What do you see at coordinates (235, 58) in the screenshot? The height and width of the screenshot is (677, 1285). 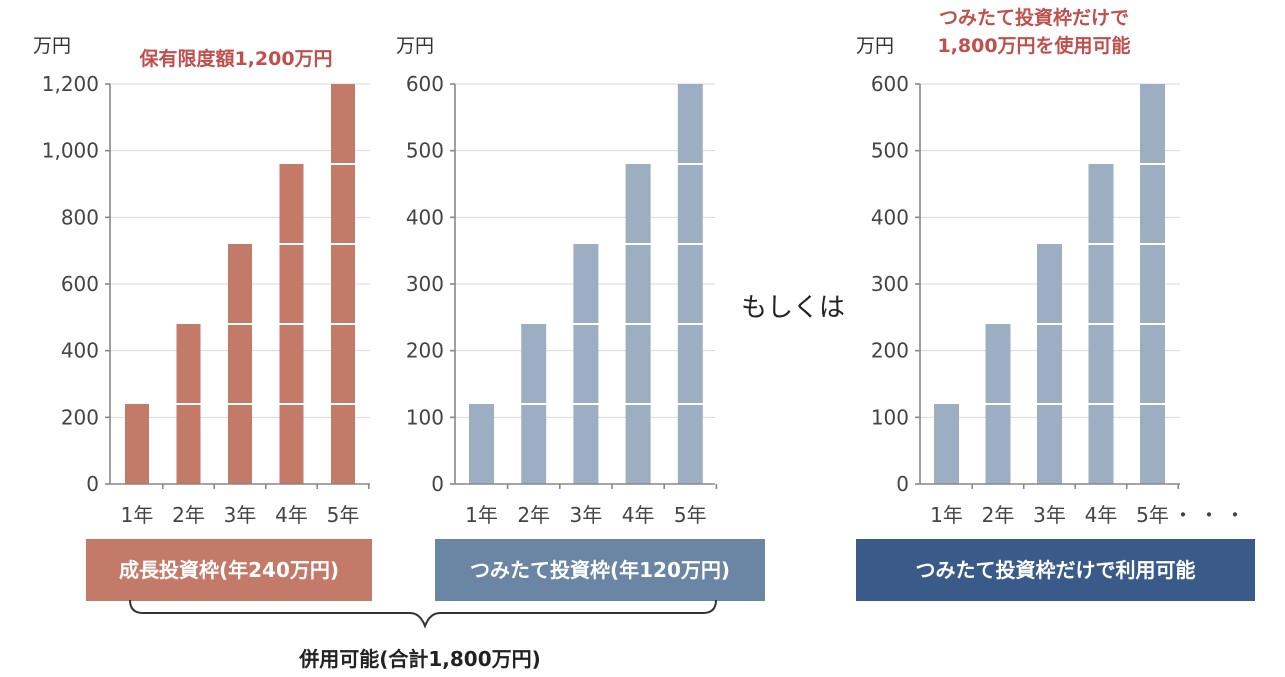 I see `annotation-line: 保有限度額1,200万円` at bounding box center [235, 58].